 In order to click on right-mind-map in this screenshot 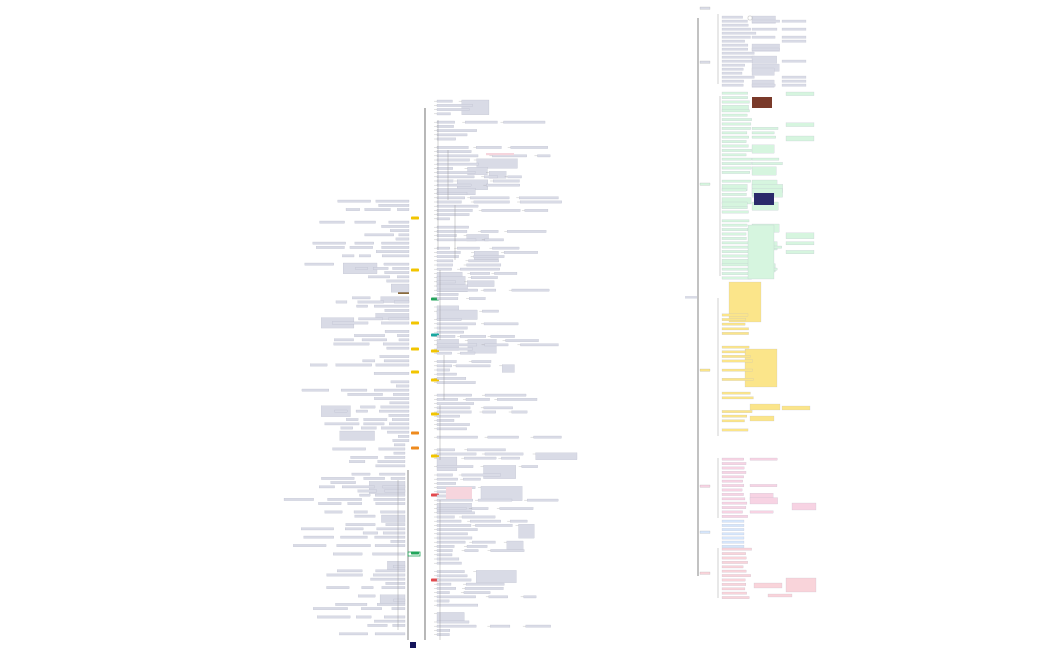, I will do `click(751, 302)`.